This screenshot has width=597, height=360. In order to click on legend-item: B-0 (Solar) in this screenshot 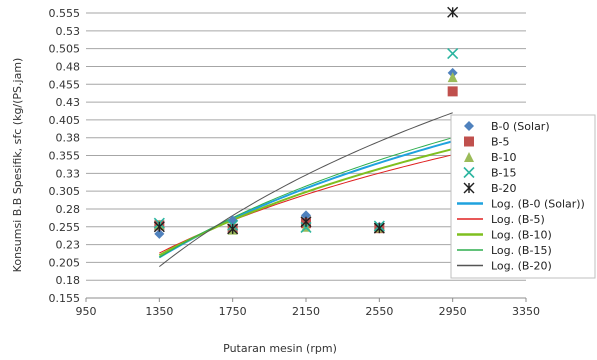, I will do `click(507, 126)`.